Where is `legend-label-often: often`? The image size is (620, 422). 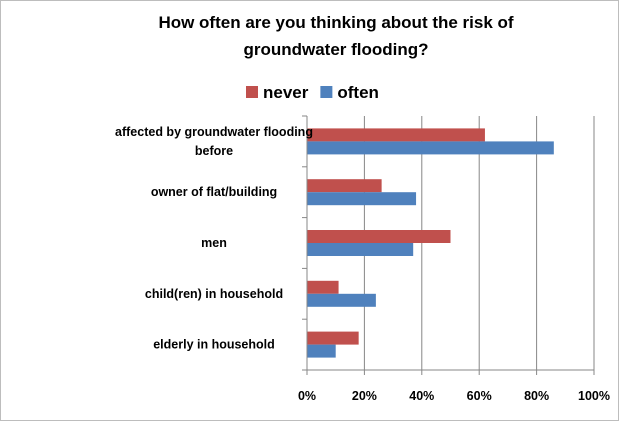 legend-label-often: often is located at coordinates (358, 92).